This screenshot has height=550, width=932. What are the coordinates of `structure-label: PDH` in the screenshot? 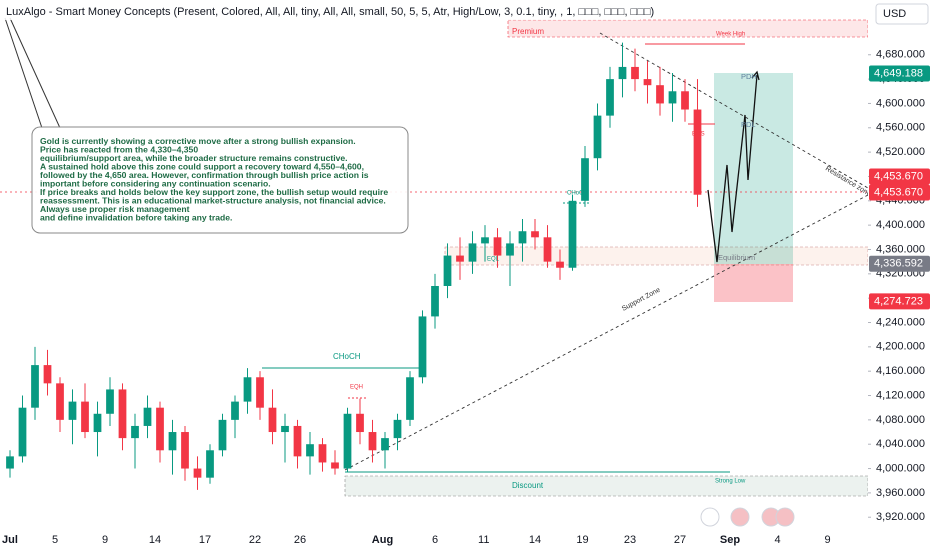 It's located at (749, 76).